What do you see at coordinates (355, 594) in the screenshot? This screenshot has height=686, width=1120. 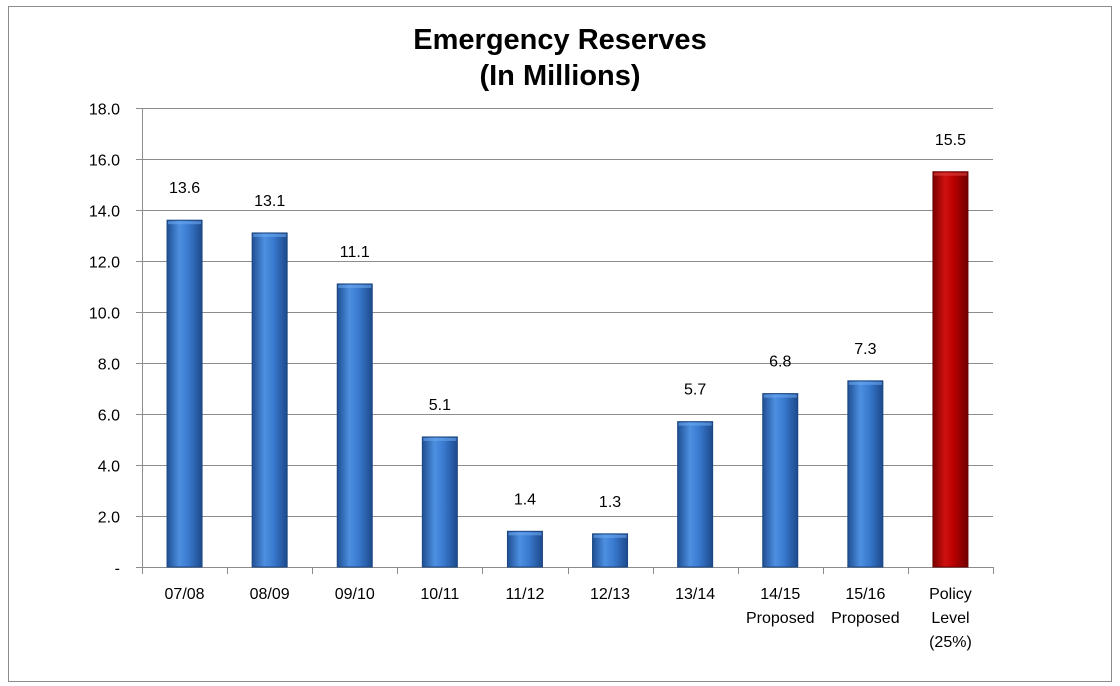 I see `x-tick-label: 09/10` at bounding box center [355, 594].